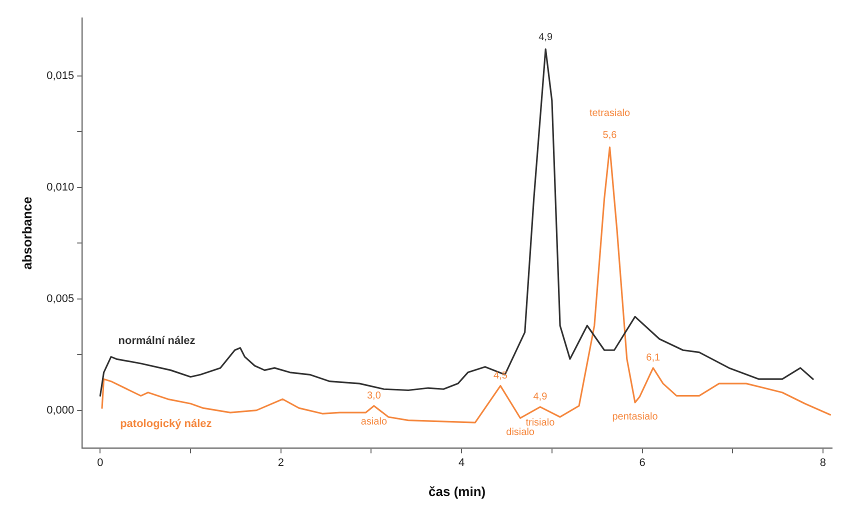 The height and width of the screenshot is (516, 852). Describe the element at coordinates (281, 462) in the screenshot. I see `x-tick-label: 2` at that location.